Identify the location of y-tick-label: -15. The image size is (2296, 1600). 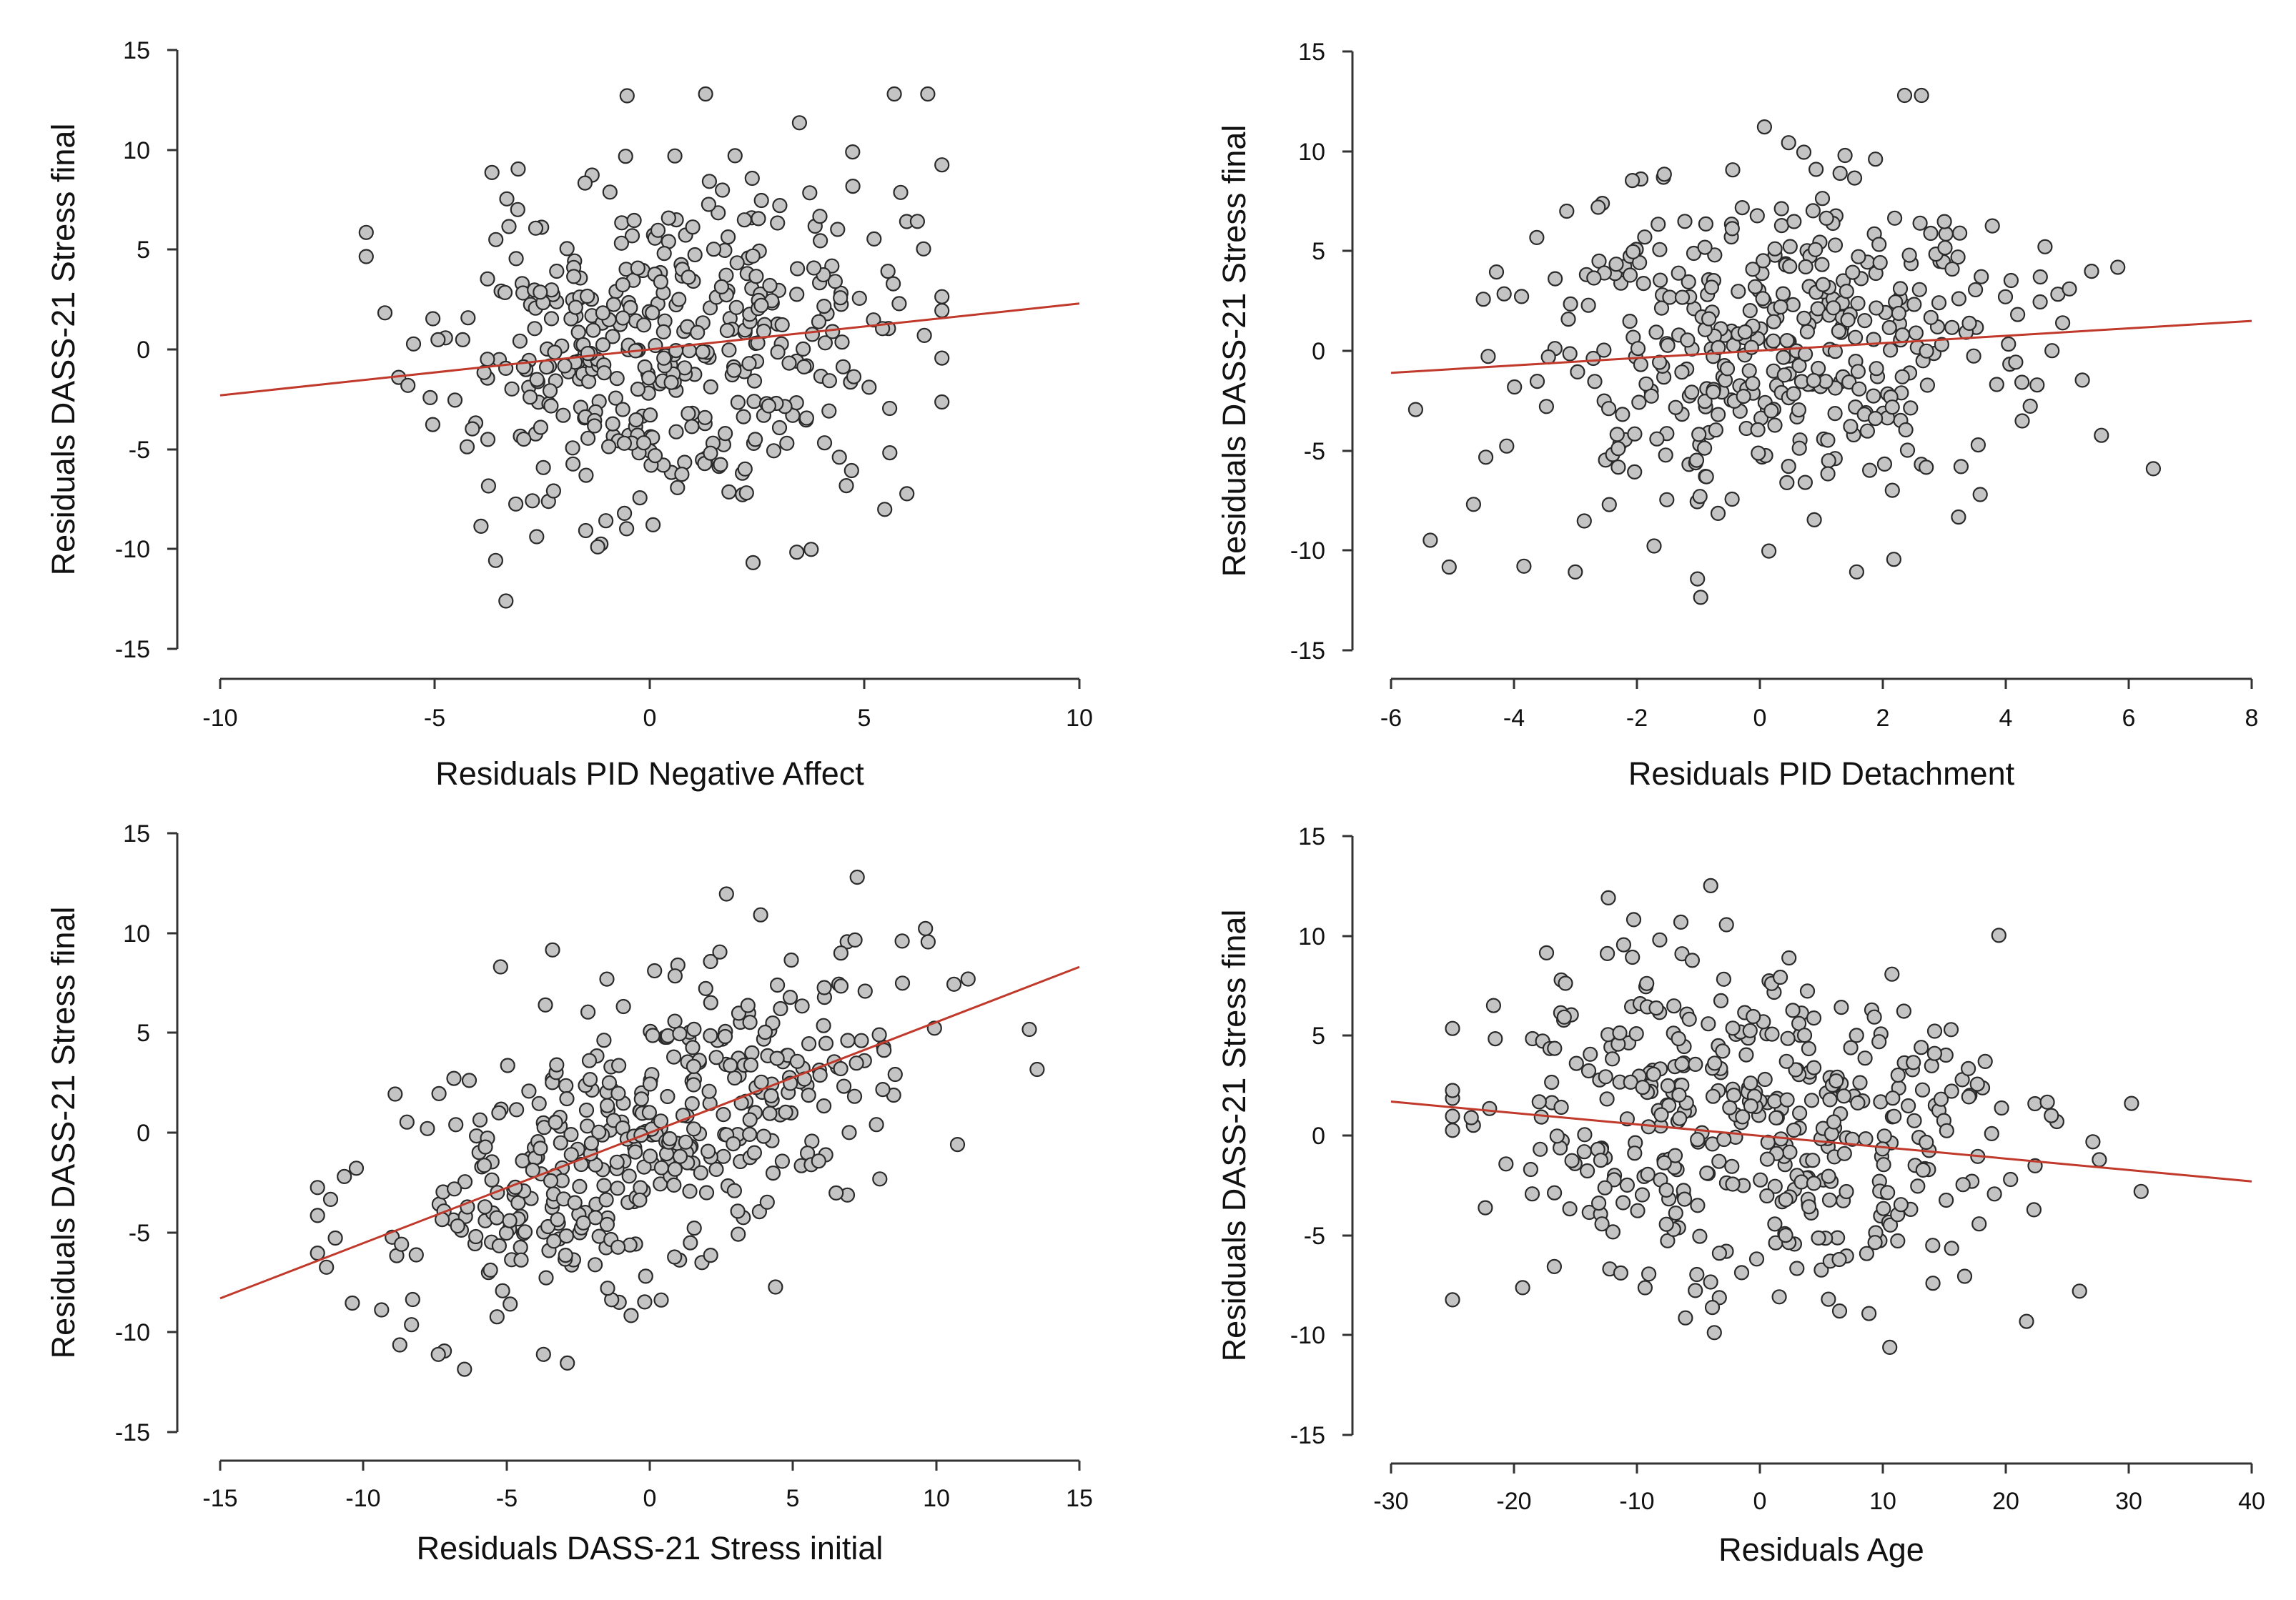
(1307, 1435).